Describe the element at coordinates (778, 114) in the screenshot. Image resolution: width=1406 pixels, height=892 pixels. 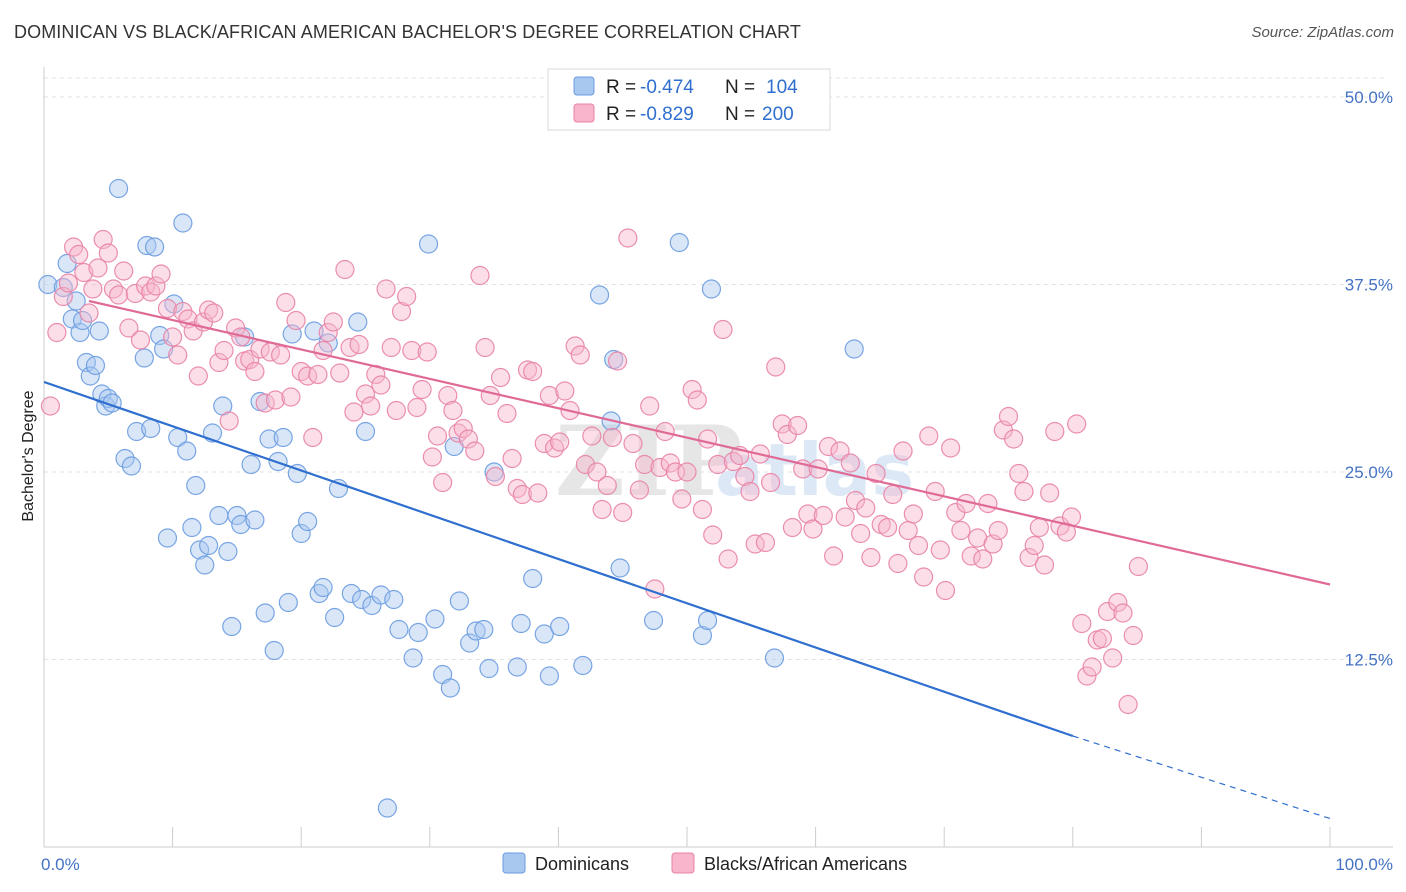
I see `legend-n-value-1: 200` at that location.